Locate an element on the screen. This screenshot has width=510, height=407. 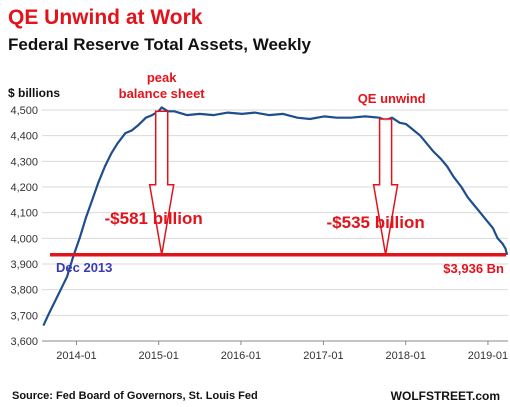
y-tick-label: 4,000 is located at coordinates (24, 239).